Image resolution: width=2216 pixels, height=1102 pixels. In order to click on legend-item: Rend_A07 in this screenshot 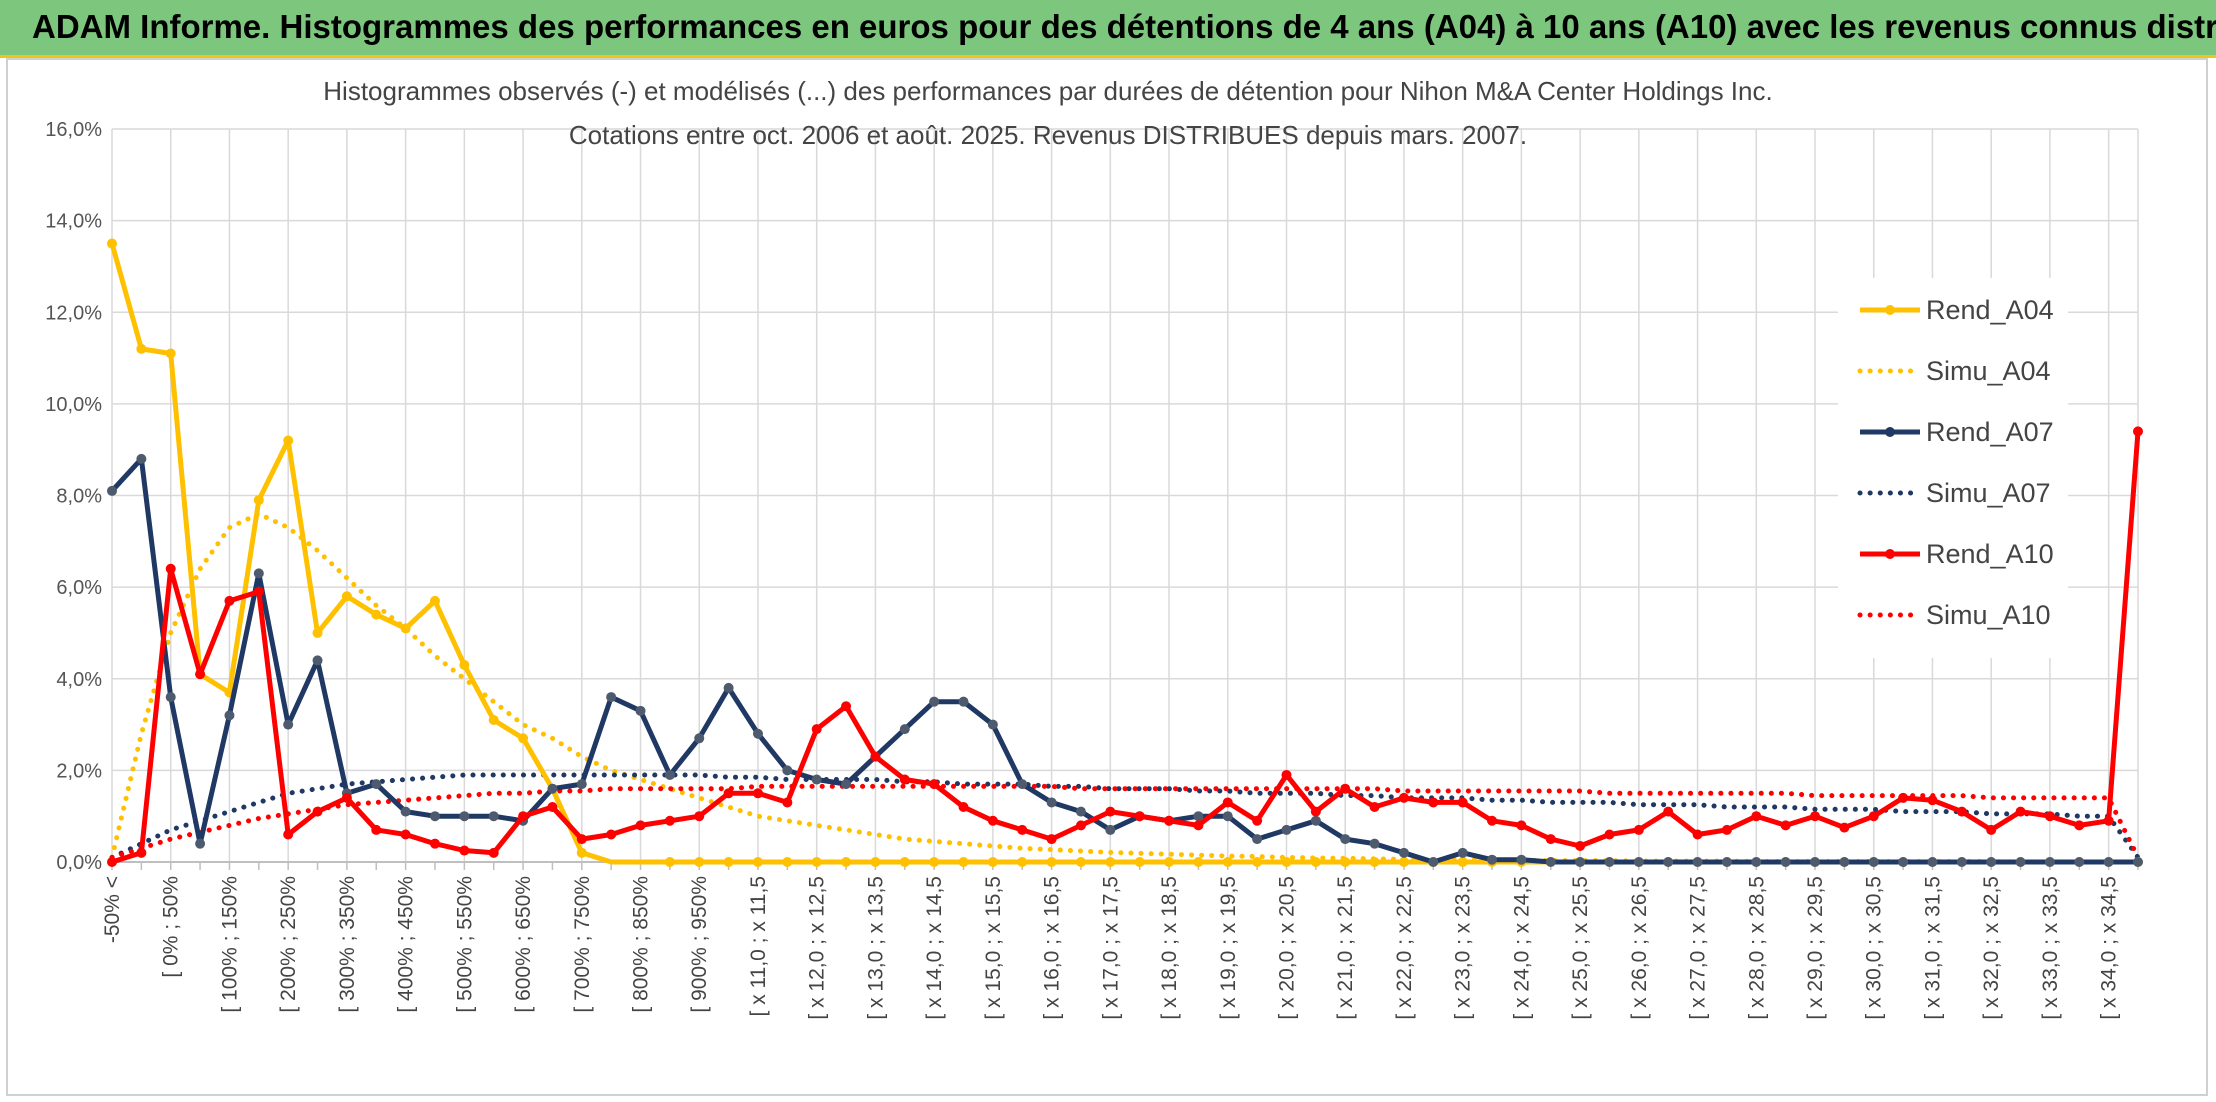, I will do `click(1957, 432)`.